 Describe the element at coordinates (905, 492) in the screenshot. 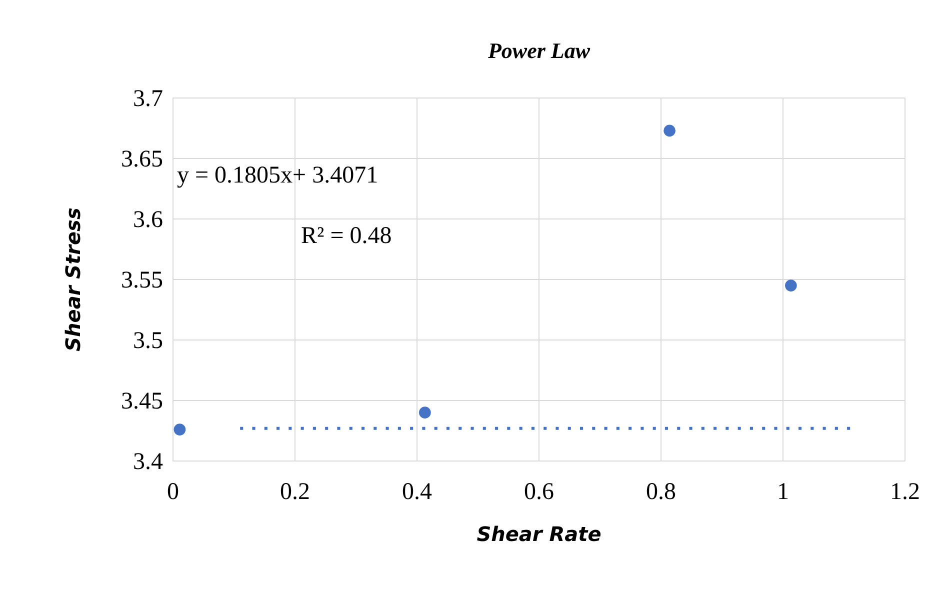

I see `x-tick-label: 1.2` at that location.